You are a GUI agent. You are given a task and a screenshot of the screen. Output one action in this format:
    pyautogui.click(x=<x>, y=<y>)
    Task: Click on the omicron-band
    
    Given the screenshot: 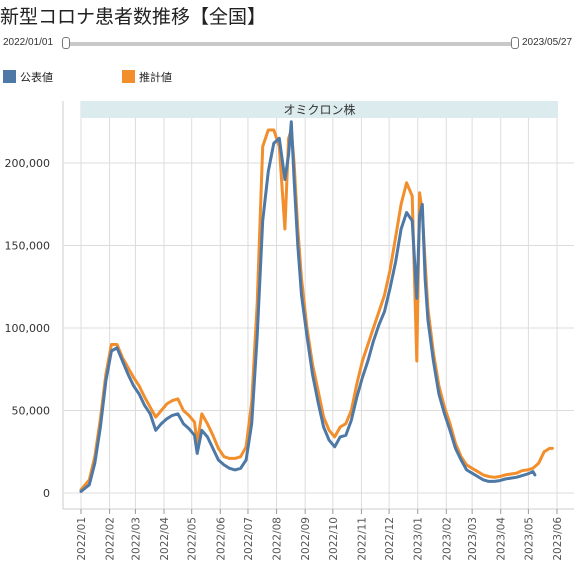 What is the action you would take?
    pyautogui.click(x=319, y=109)
    